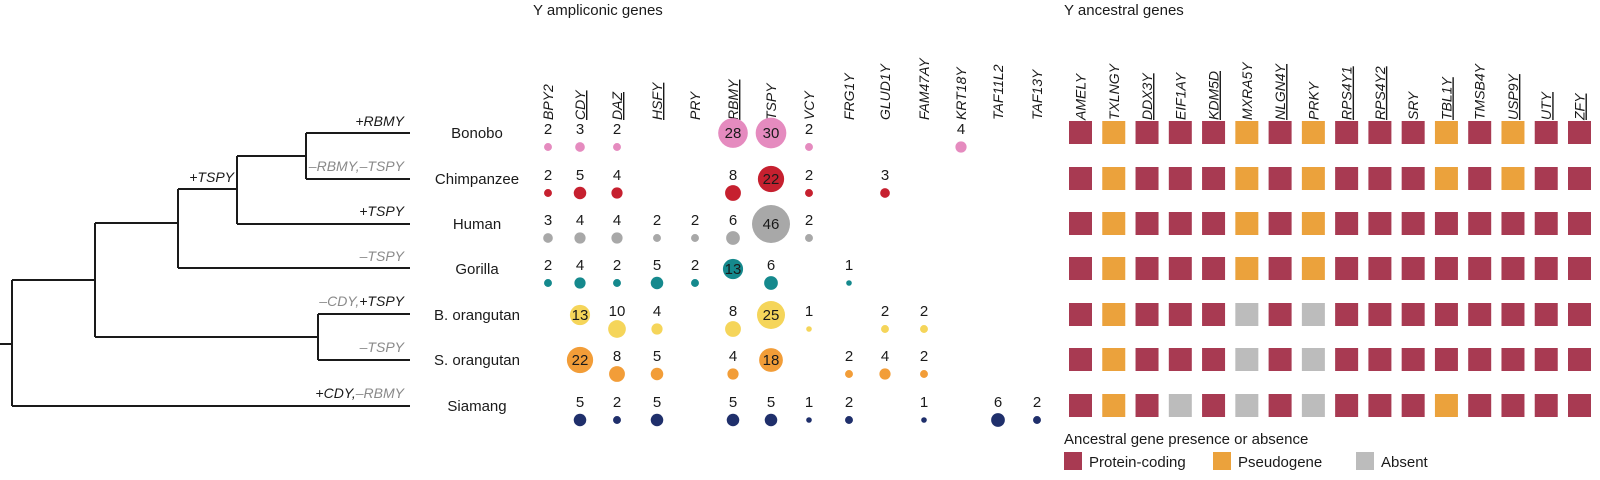  Describe the element at coordinates (1037, 94) in the screenshot. I see `ampliconic-gene-header: TAF13Y` at that location.